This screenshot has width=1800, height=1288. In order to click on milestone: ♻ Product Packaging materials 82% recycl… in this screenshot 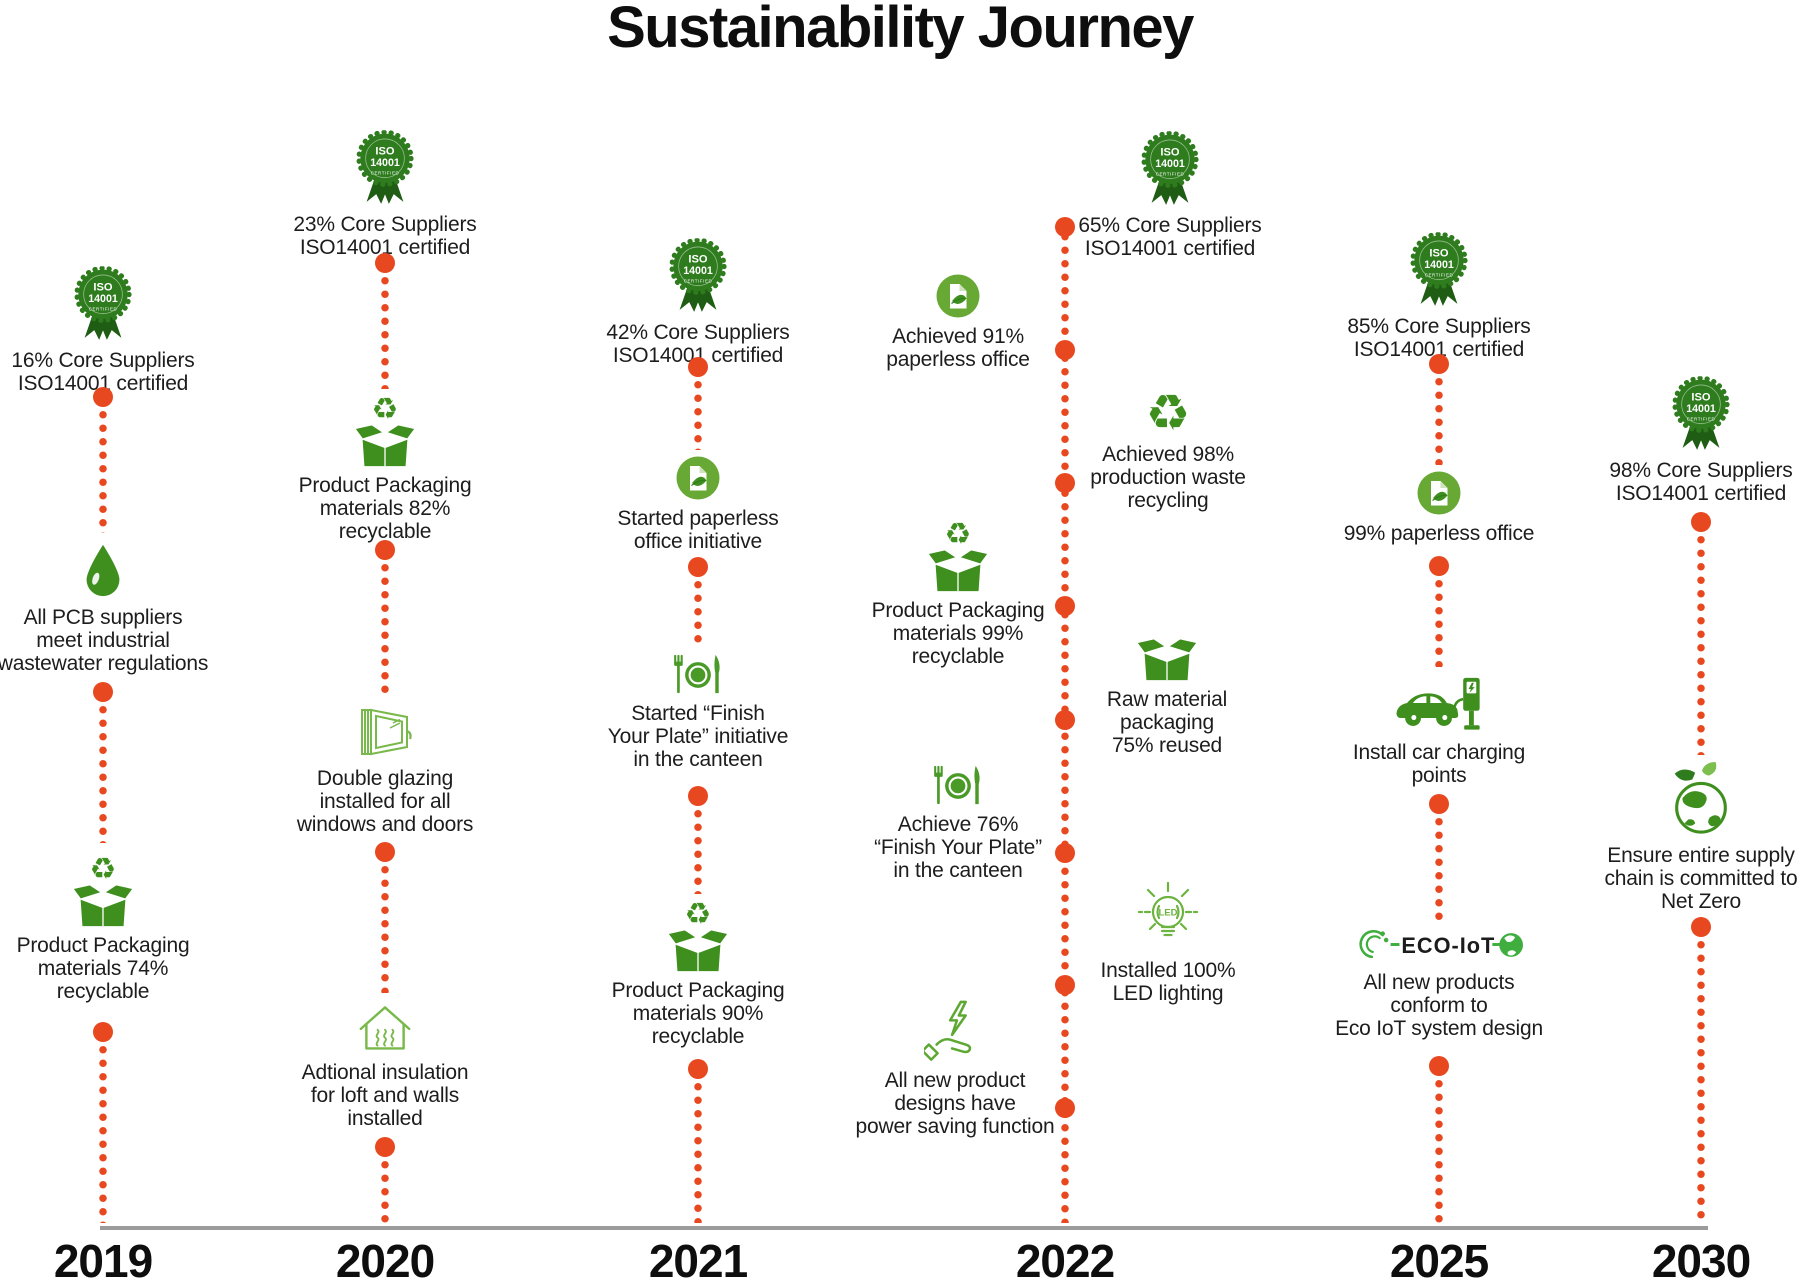, I will do `click(385, 469)`.